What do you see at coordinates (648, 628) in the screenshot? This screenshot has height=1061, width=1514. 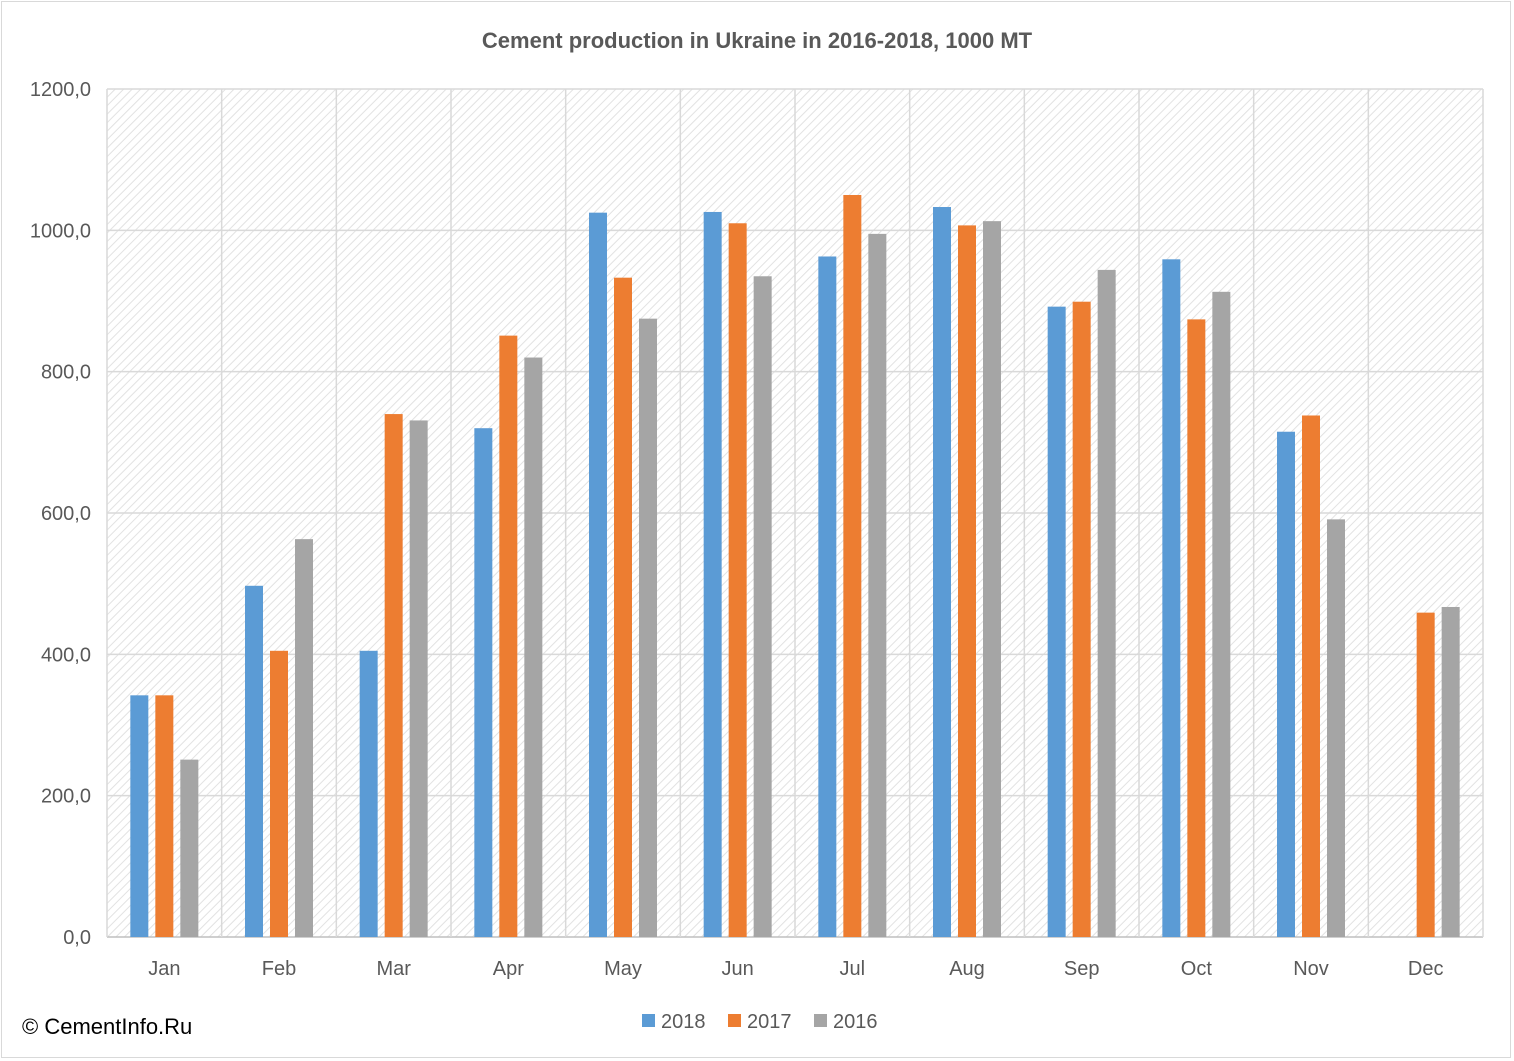 I see `bar-2016-may` at bounding box center [648, 628].